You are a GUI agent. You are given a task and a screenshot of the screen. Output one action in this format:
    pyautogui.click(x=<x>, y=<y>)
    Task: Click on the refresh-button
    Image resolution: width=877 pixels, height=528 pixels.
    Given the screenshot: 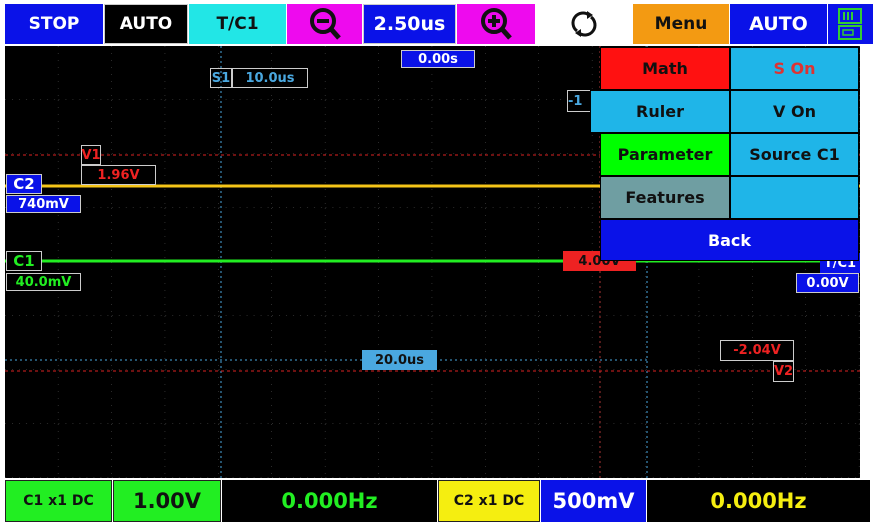 What is the action you would take?
    pyautogui.click(x=584, y=24)
    